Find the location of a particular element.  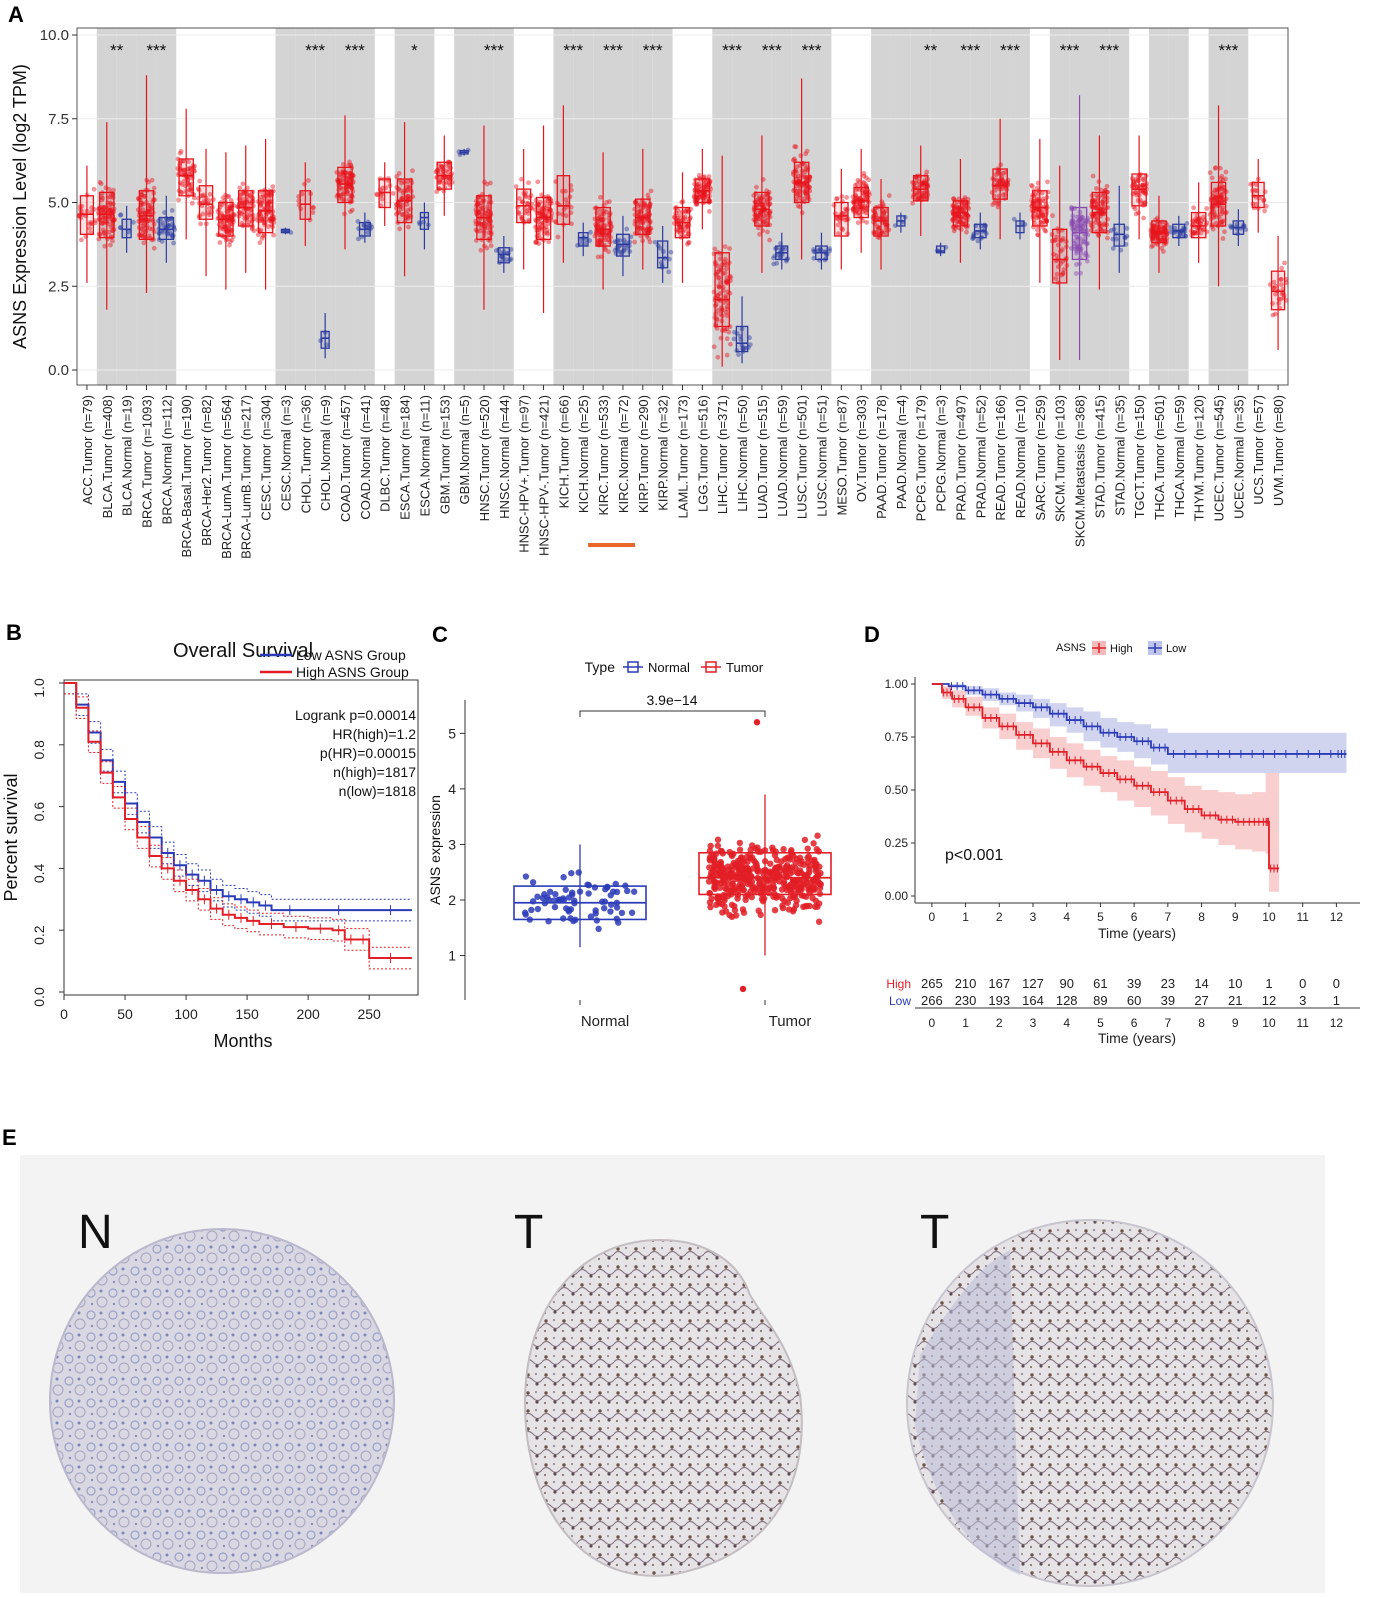

legend-title: ASNS is located at coordinates (1071, 648).